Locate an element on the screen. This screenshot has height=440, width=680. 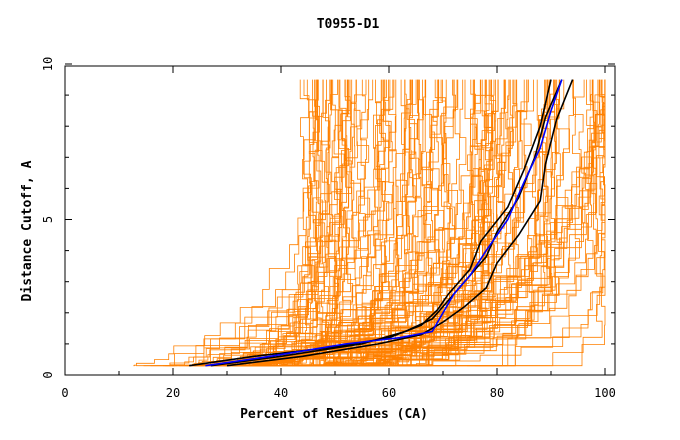
x-axis-label: Percent of Residues (CA) is located at coordinates (334, 414).